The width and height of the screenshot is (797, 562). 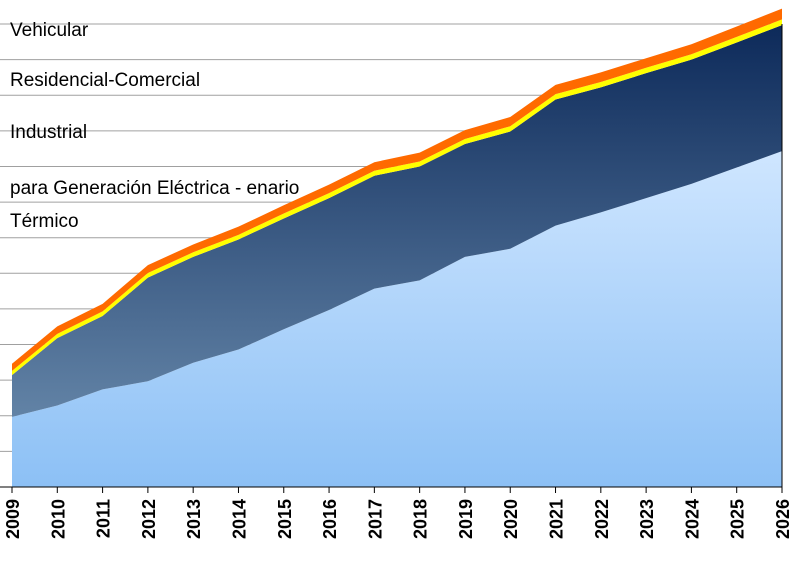 I want to click on x-tick-label: 2009, so click(x=13, y=519).